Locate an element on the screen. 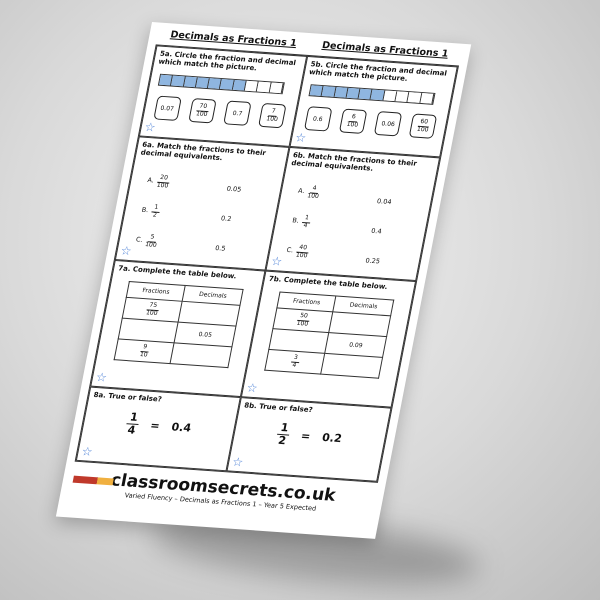 The image size is (600, 600). fraction: 75 100 is located at coordinates (152, 310).